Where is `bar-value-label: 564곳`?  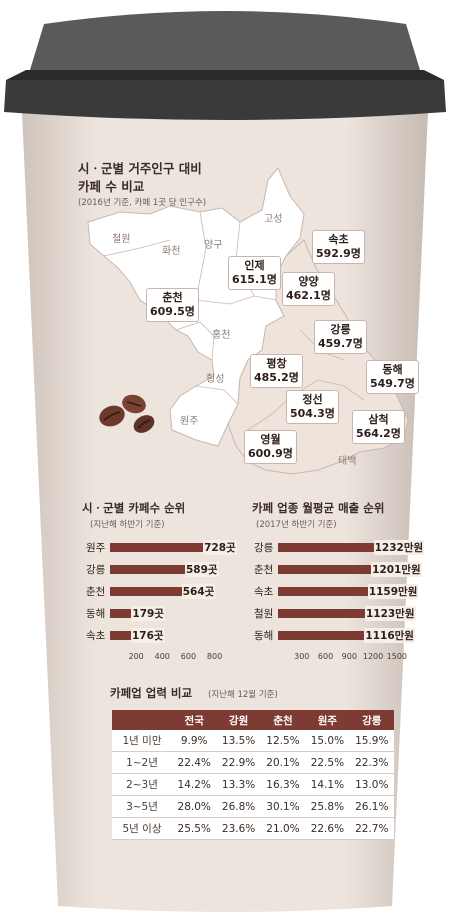
bar-value-label: 564곳 is located at coordinates (198, 591).